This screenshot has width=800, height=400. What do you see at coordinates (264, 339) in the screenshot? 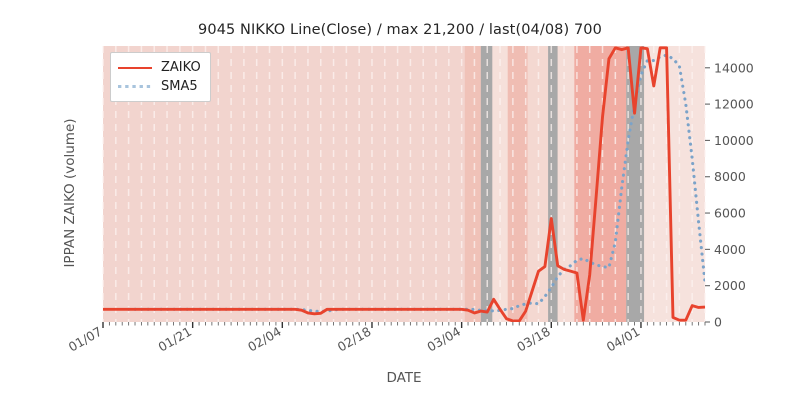
I see `svg-text: 02/04` at bounding box center [264, 339].